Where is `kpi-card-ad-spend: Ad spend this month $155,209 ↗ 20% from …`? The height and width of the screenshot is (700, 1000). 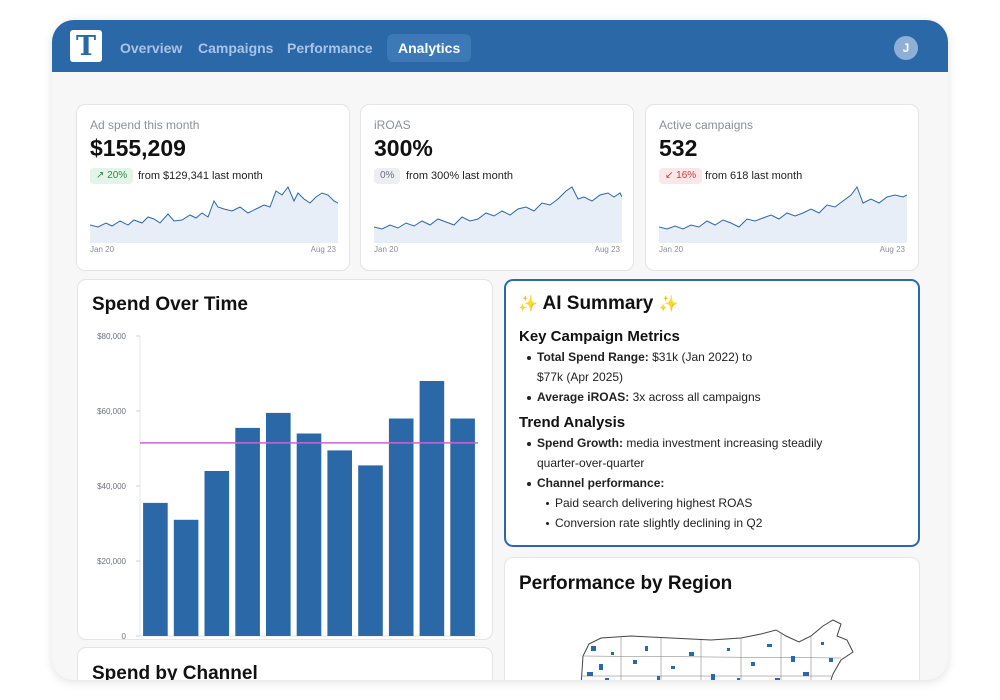
kpi-card-ad-spend: Ad spend this month $155,209 ↗ 20% from … is located at coordinates (213, 187).